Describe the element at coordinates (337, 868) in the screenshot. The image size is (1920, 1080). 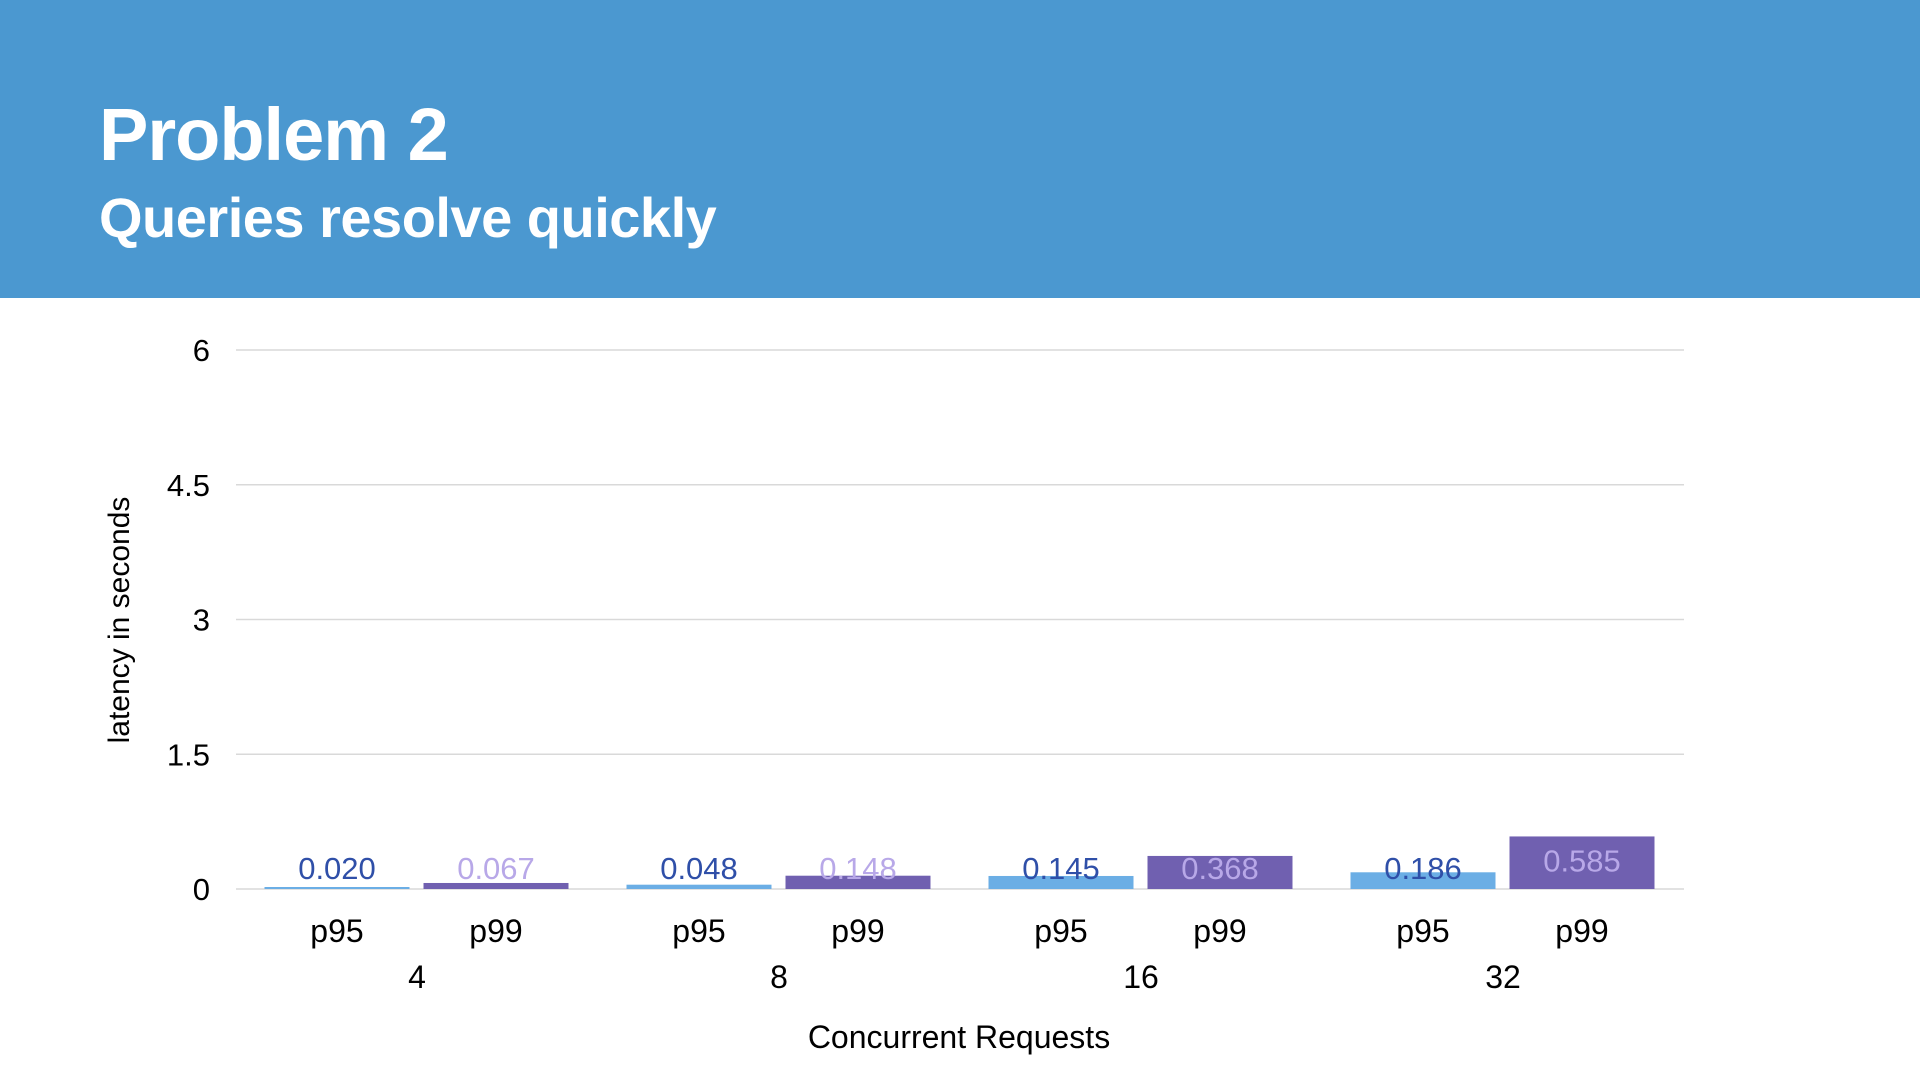
I see `data-label: 0.020` at that location.